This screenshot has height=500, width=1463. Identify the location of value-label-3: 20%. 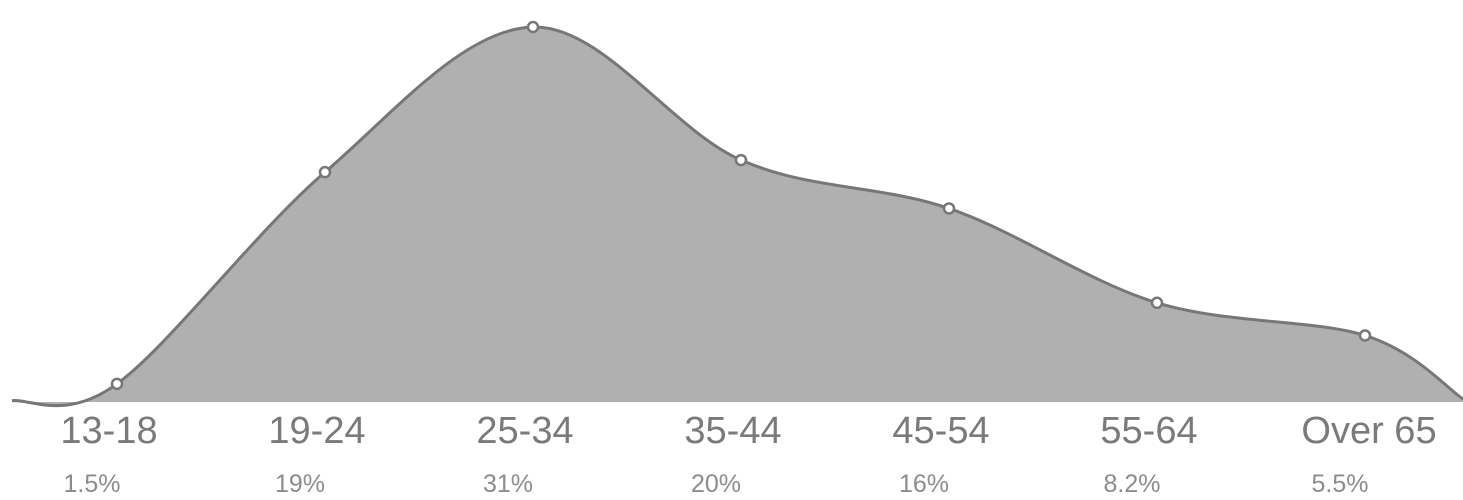
(716, 484).